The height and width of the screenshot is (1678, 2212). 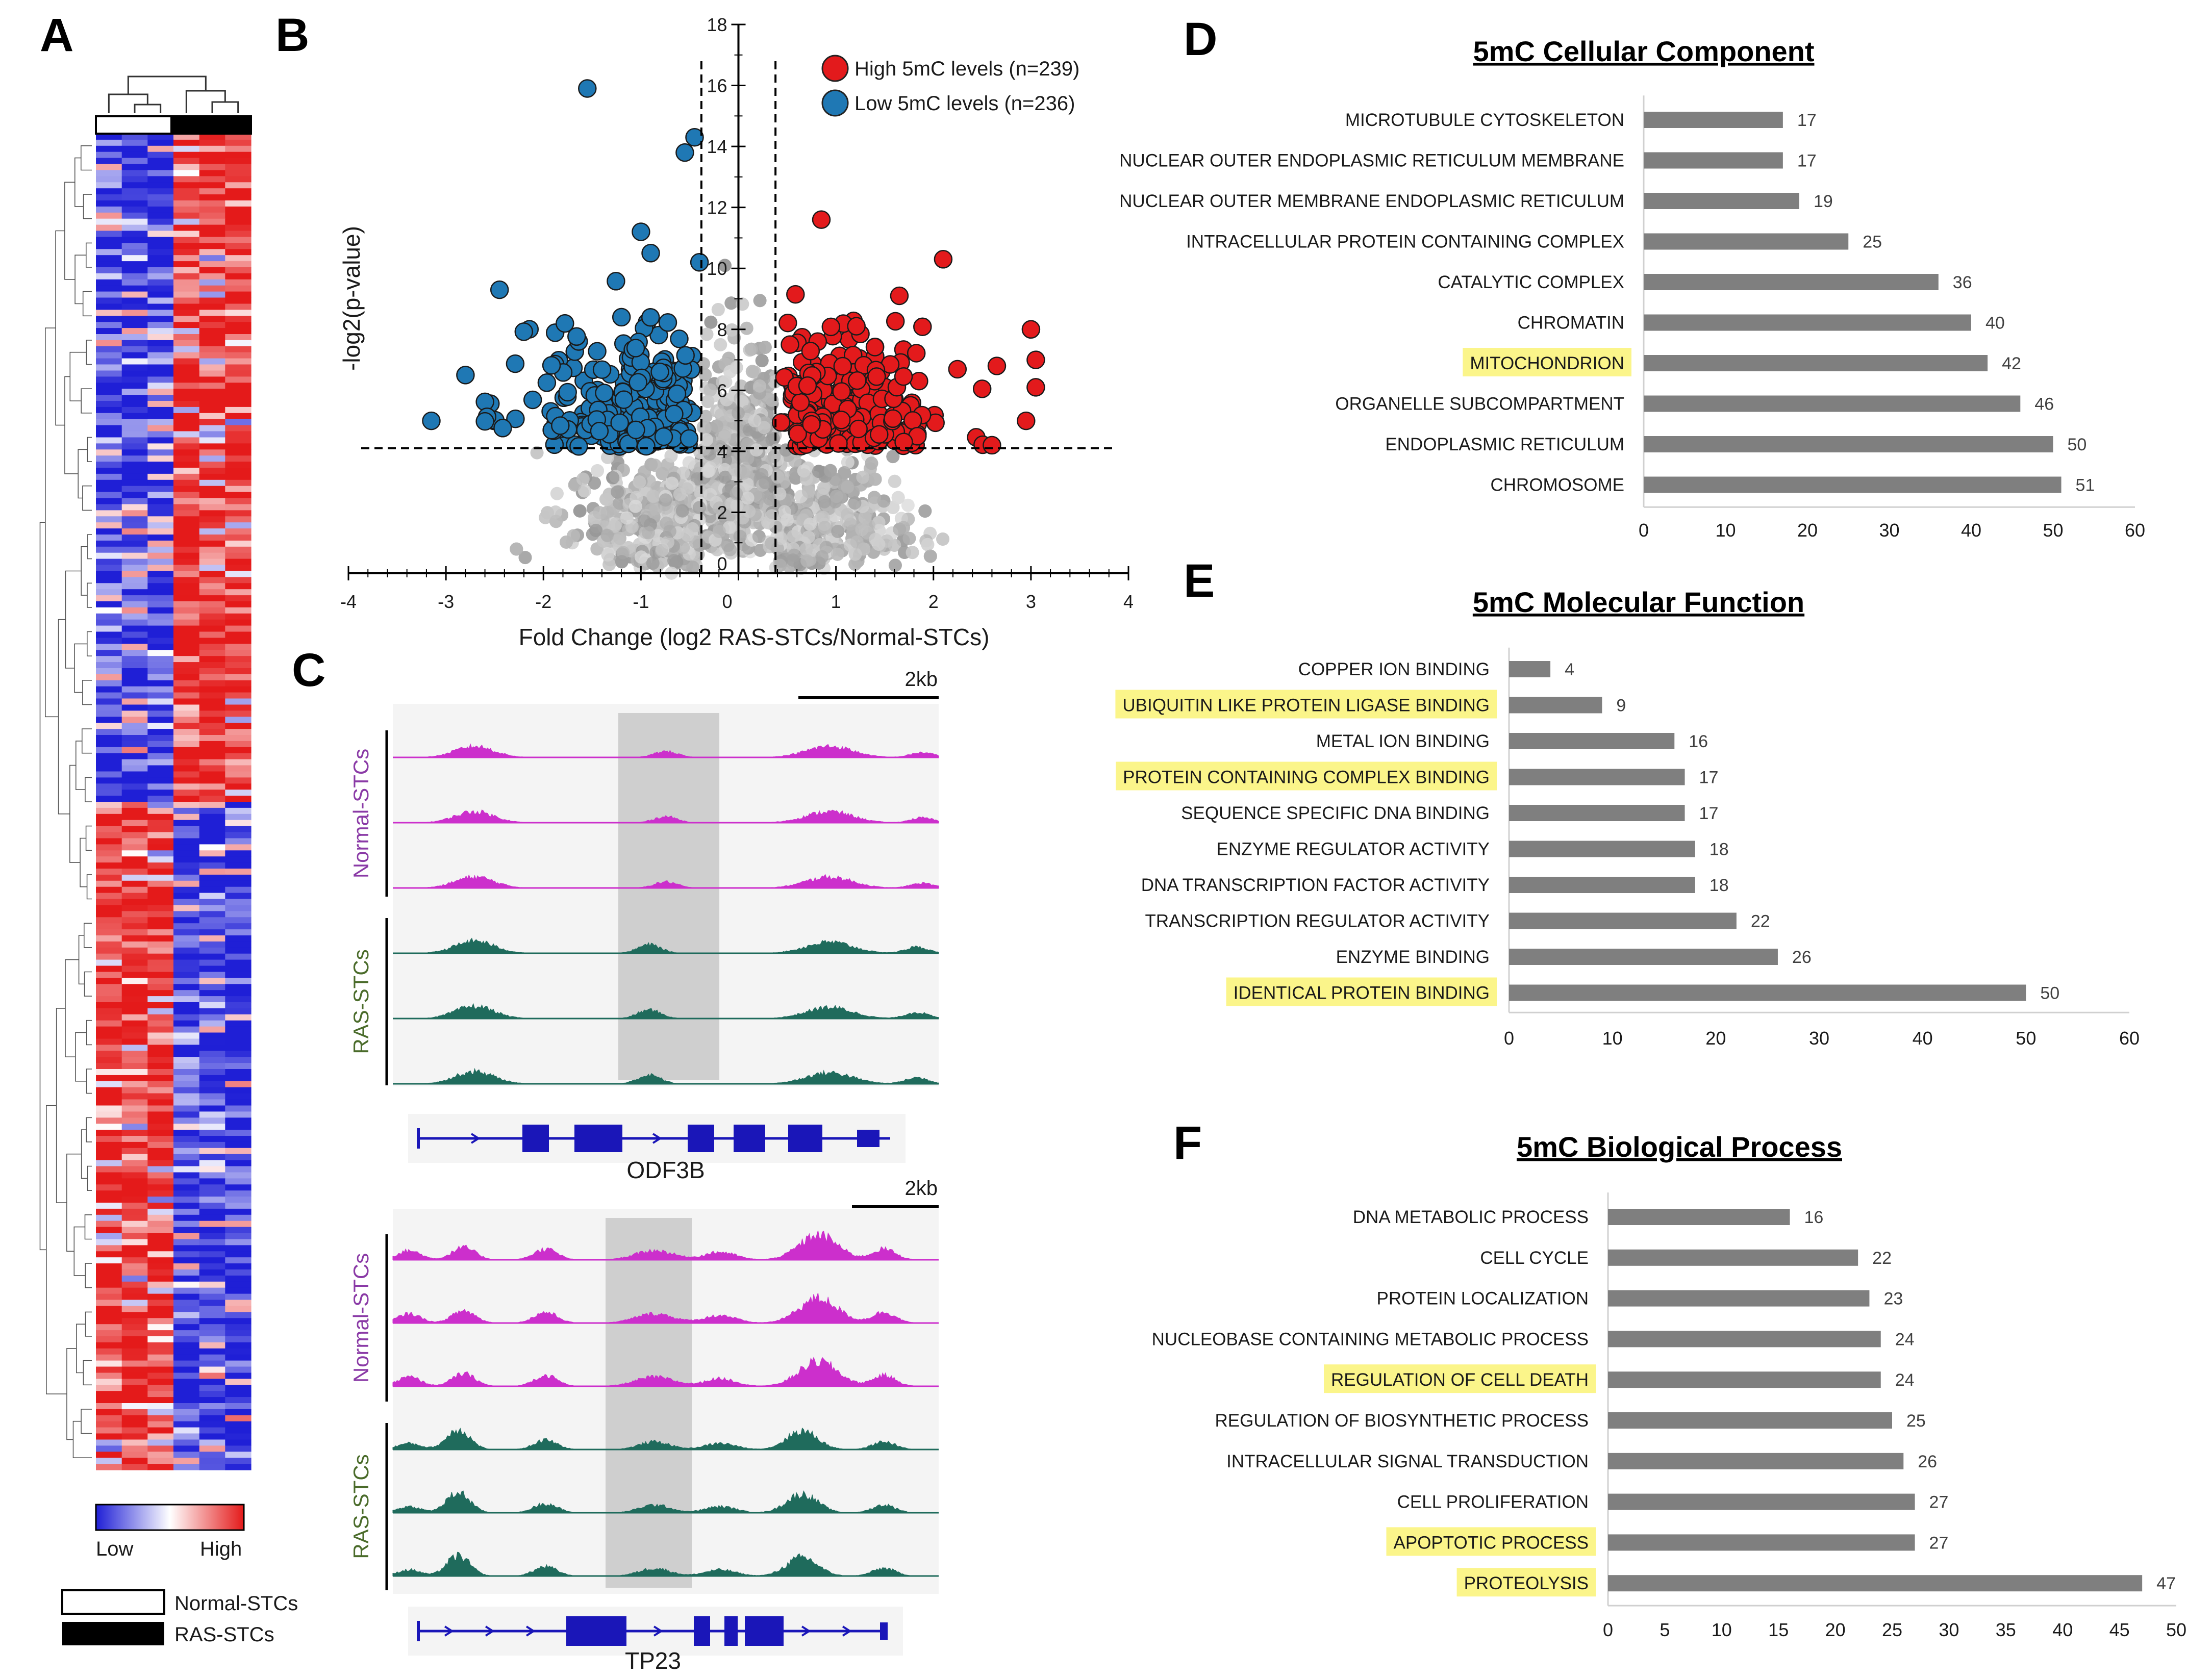 I want to click on bar-value-label: 17, so click(x=1807, y=161).